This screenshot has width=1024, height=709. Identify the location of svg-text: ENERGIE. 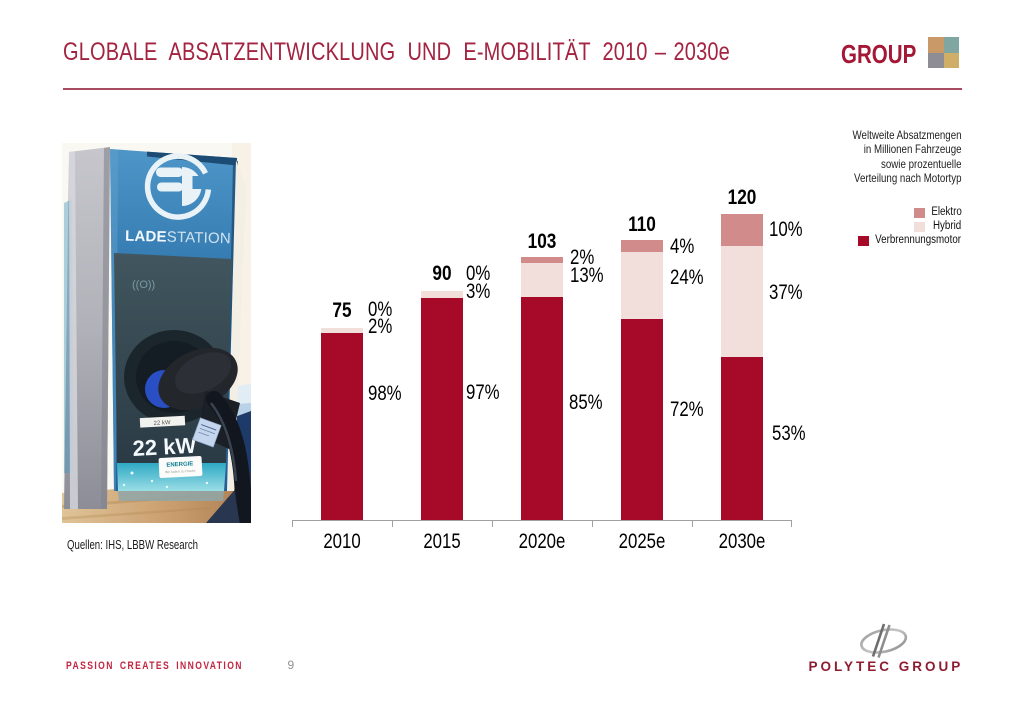
(179, 464).